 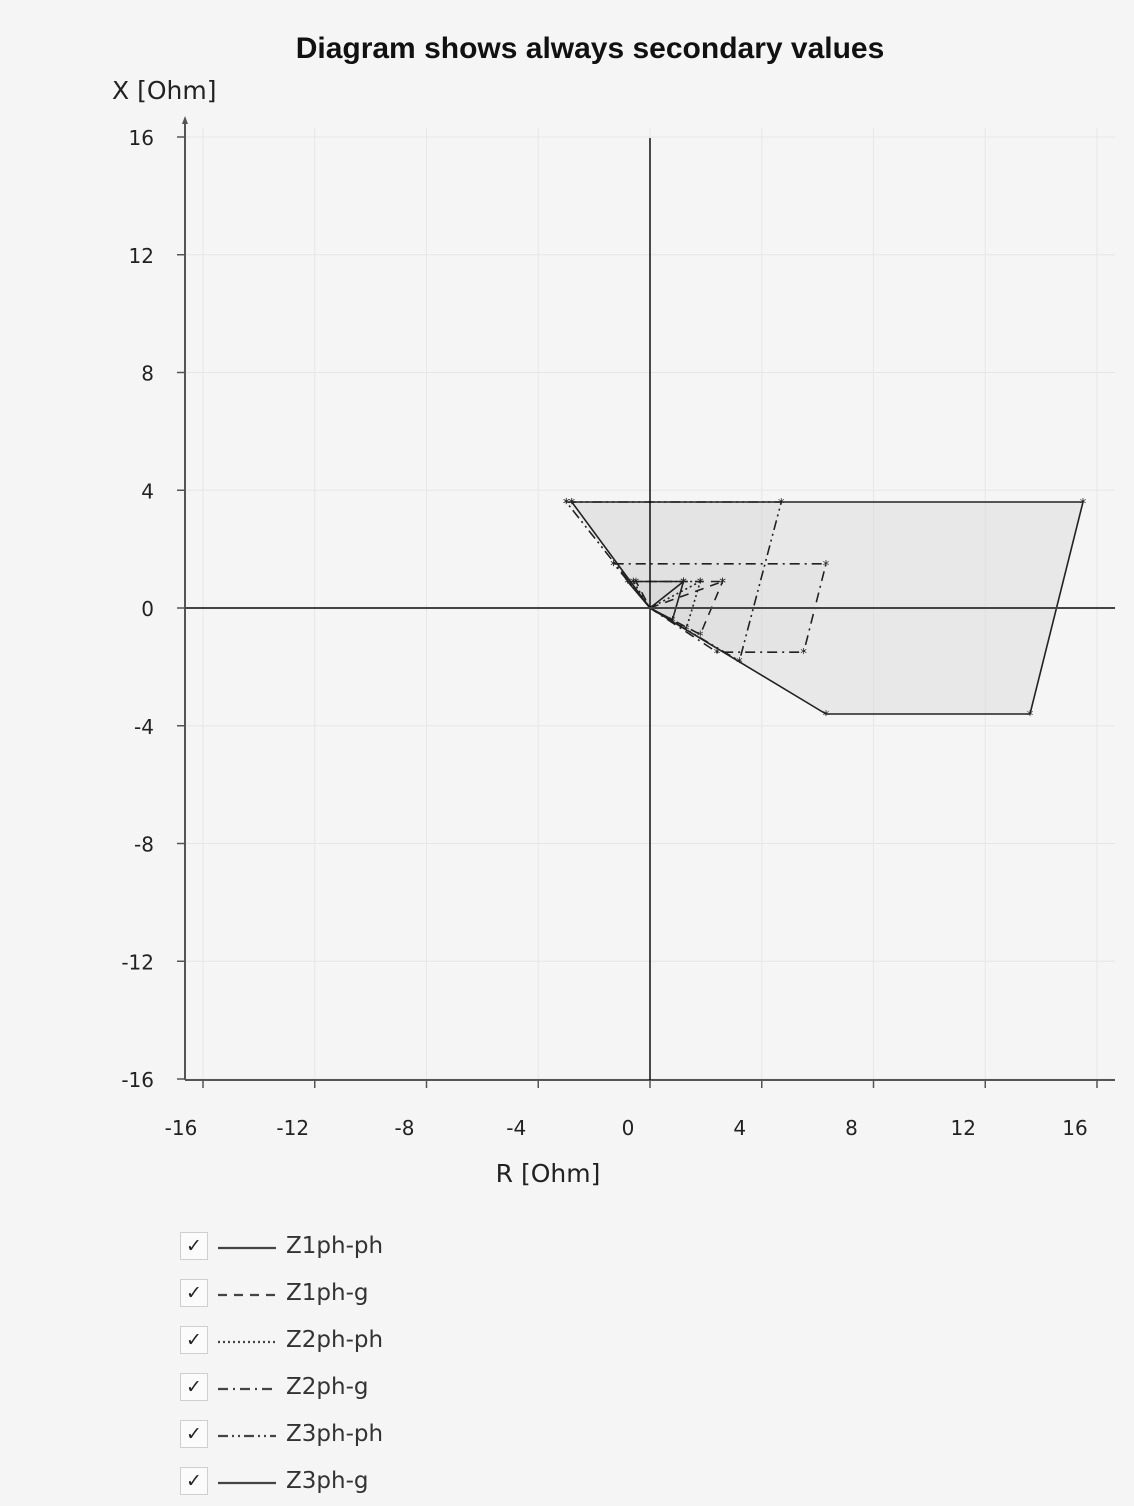 What do you see at coordinates (144, 727) in the screenshot?
I see `y-tick-label: -4` at bounding box center [144, 727].